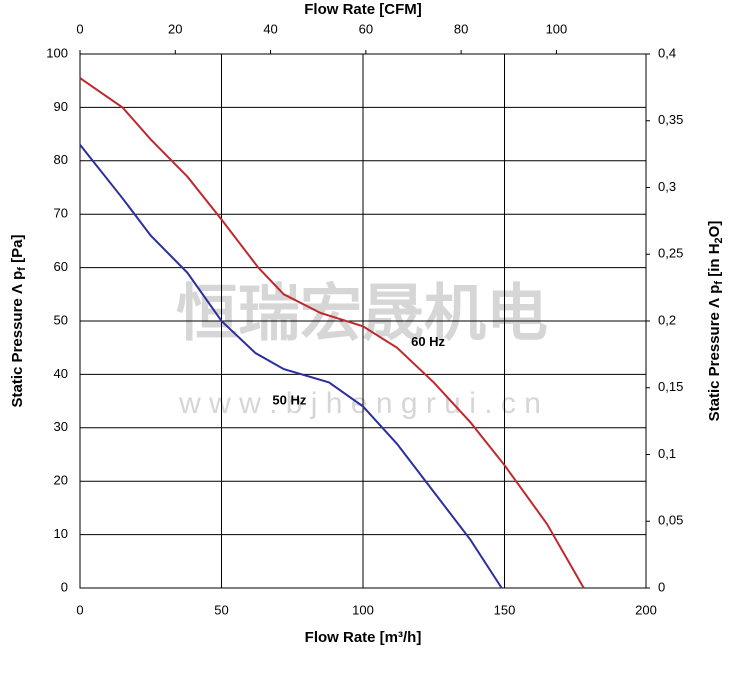 The width and height of the screenshot is (750, 674). I want to click on watermark: 恒瑞宏晟机电 w w w . b j h e n g r u i . c n, so click(362, 349).